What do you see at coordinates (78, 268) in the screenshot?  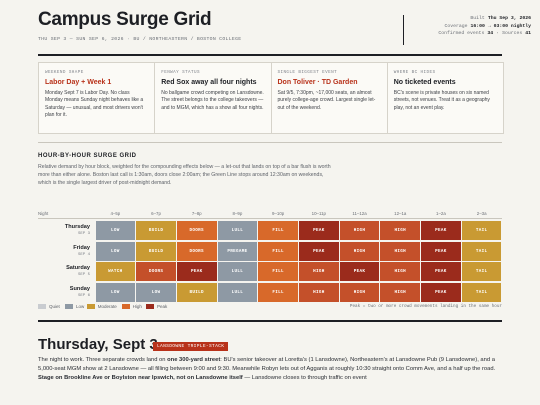 I see `row-day: Saturday` at bounding box center [78, 268].